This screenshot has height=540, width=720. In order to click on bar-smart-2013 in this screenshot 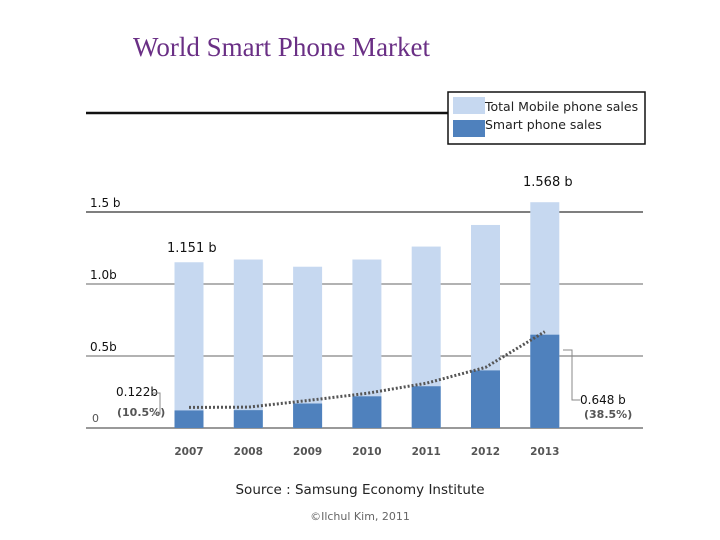, I will do `click(545, 381)`.